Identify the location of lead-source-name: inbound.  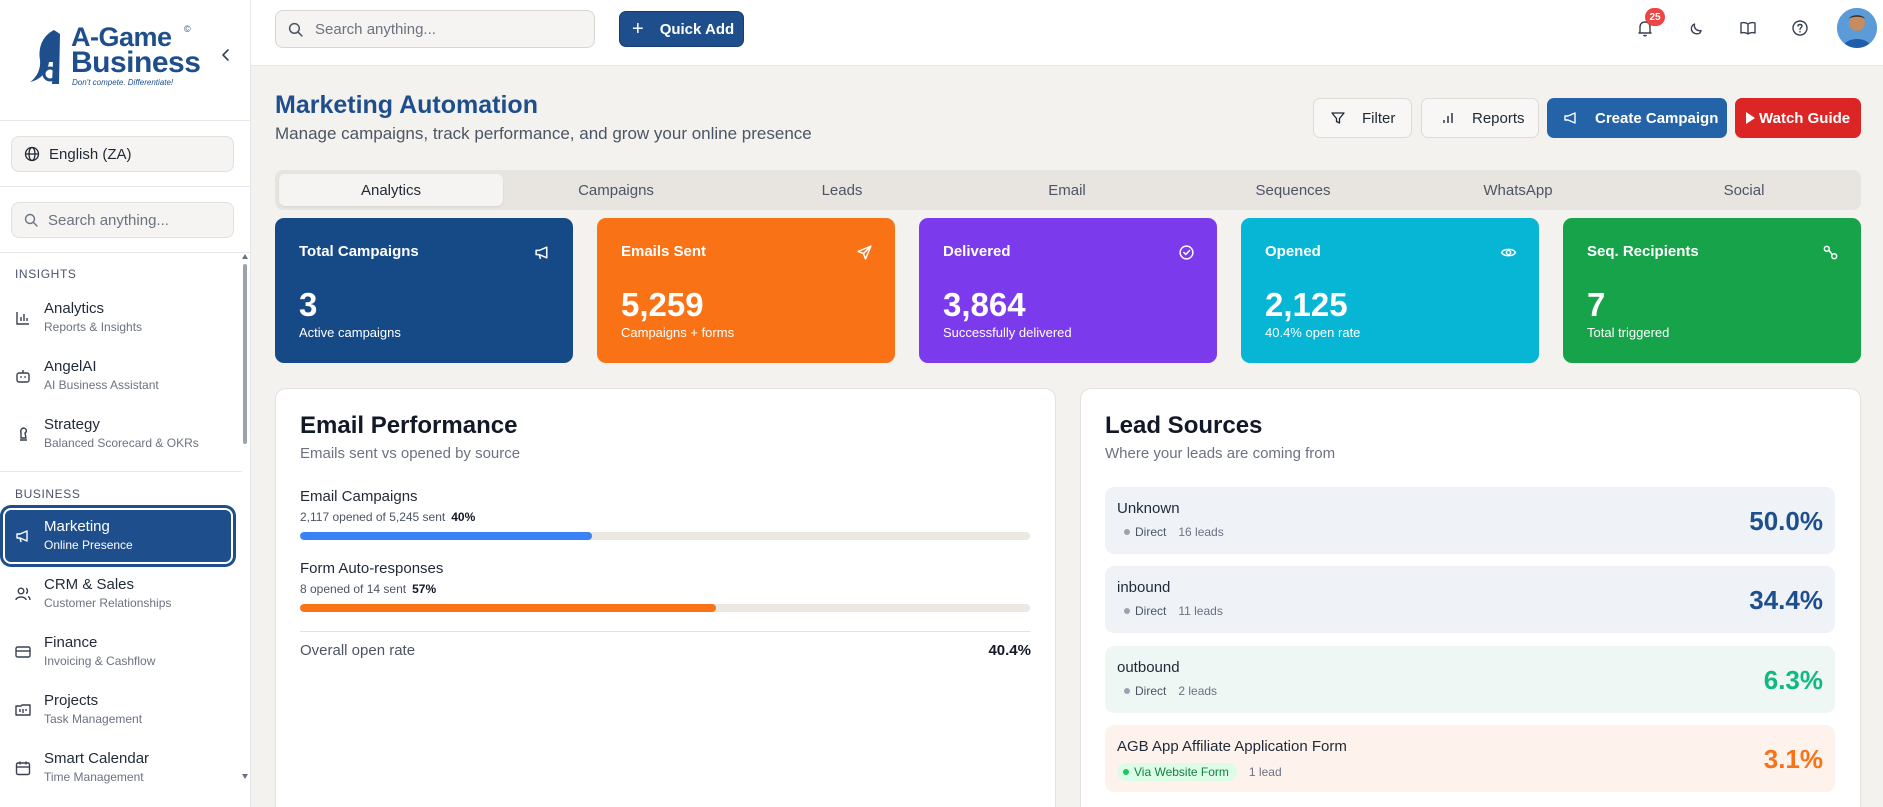
(1144, 587).